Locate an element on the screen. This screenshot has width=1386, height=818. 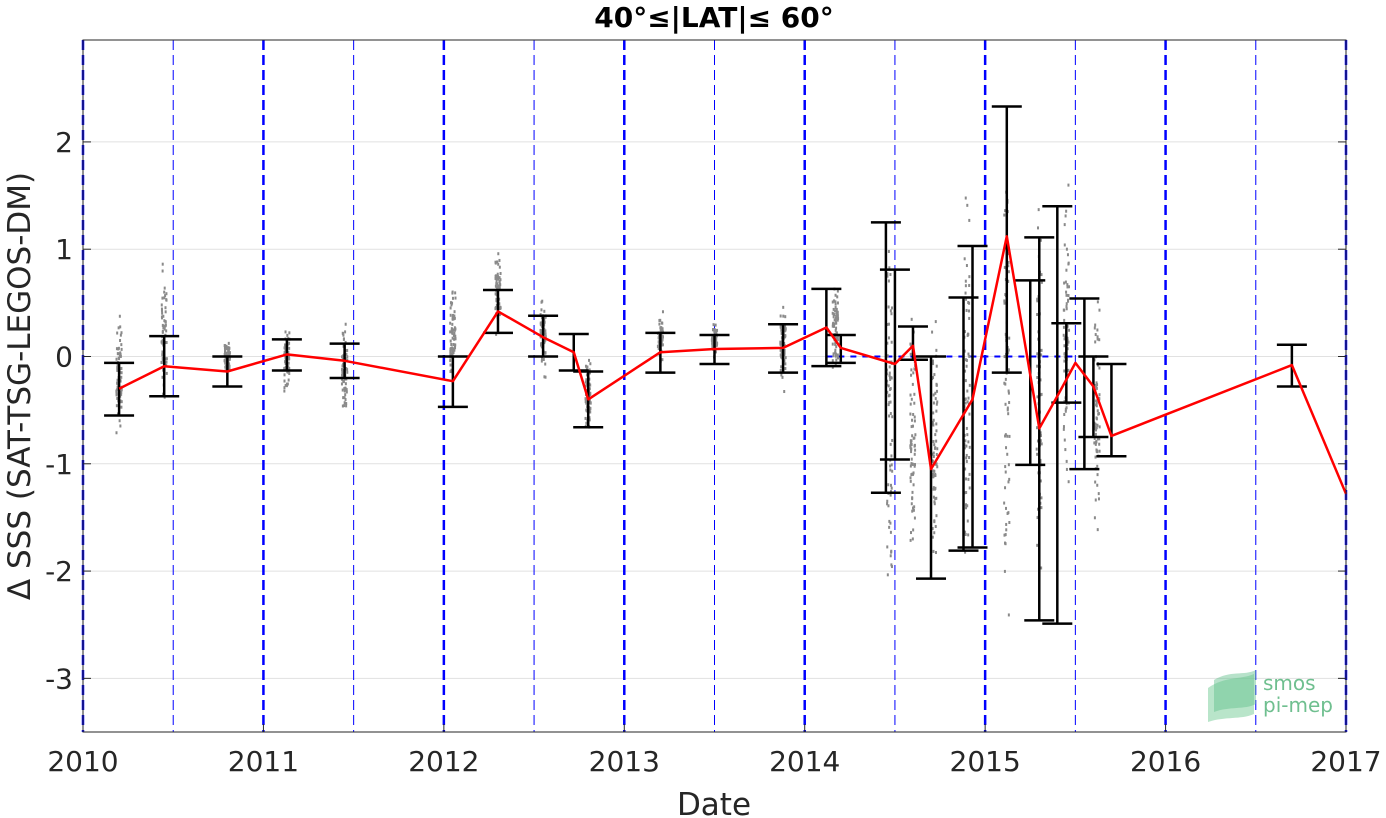
error-bar is located at coordinates (1084, 384).